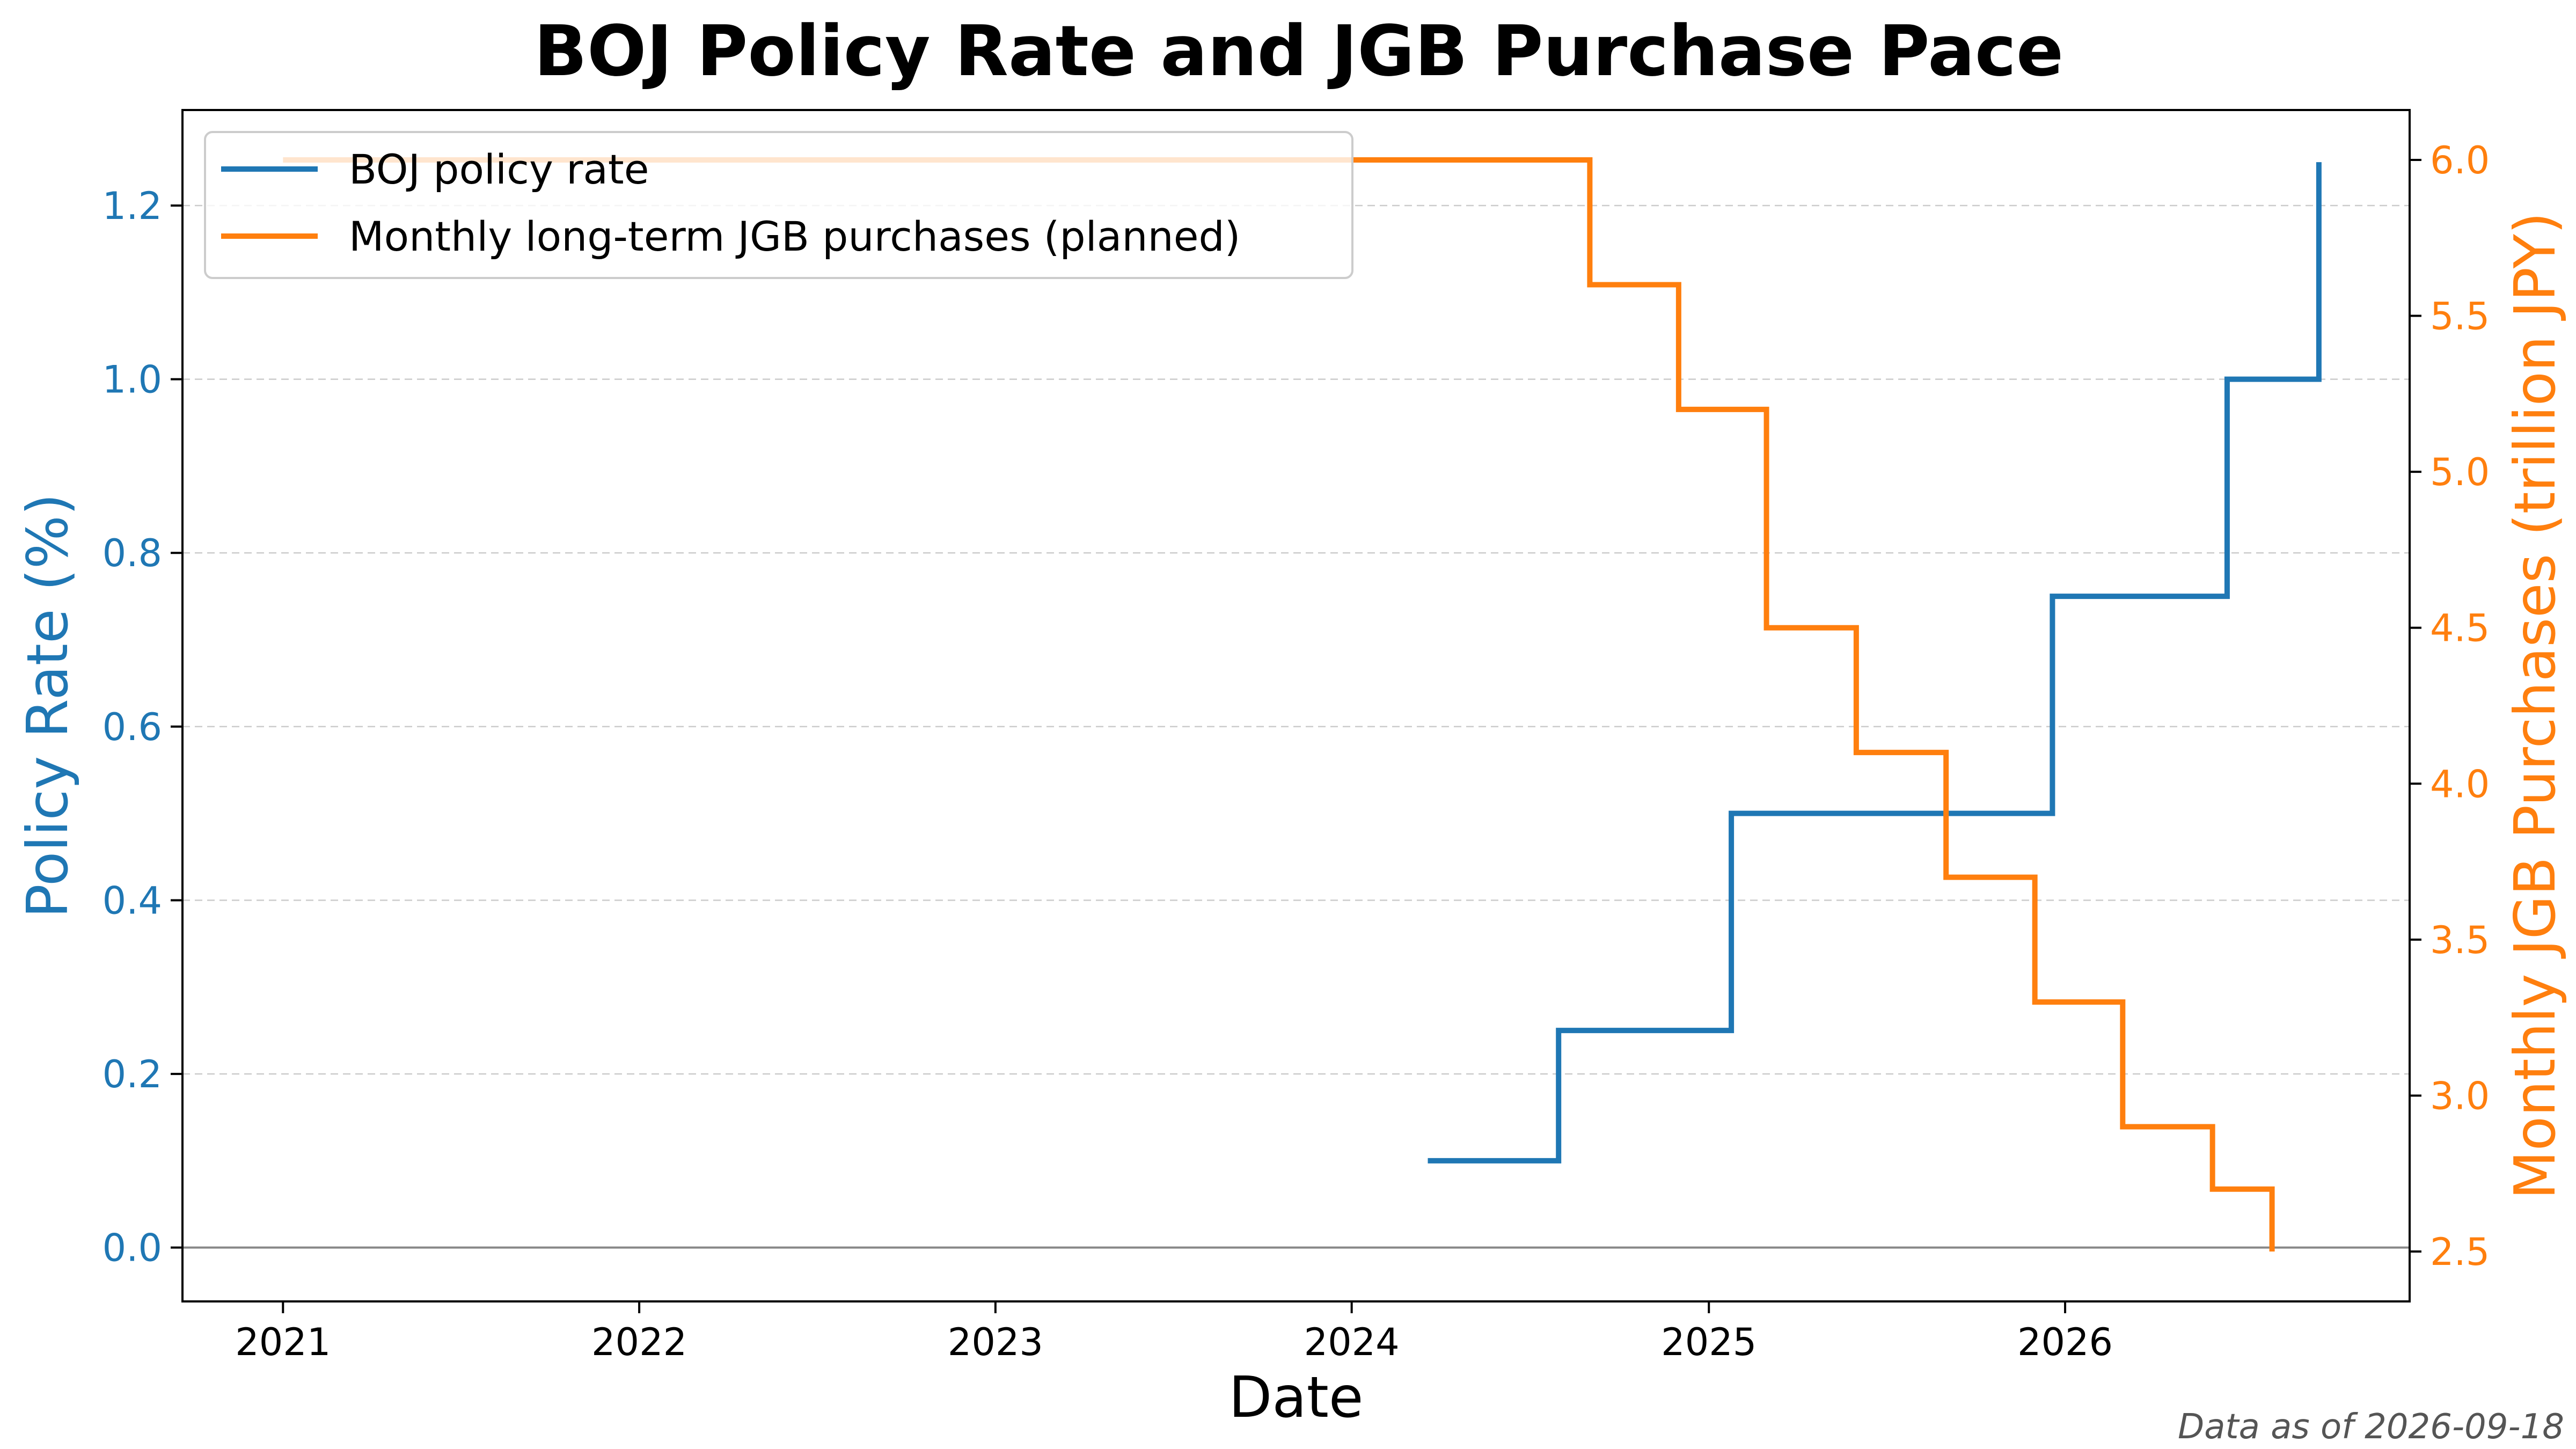 The width and height of the screenshot is (2576, 1449). What do you see at coordinates (132, 1248) in the screenshot?
I see `y-left-tick-label: 0.0` at bounding box center [132, 1248].